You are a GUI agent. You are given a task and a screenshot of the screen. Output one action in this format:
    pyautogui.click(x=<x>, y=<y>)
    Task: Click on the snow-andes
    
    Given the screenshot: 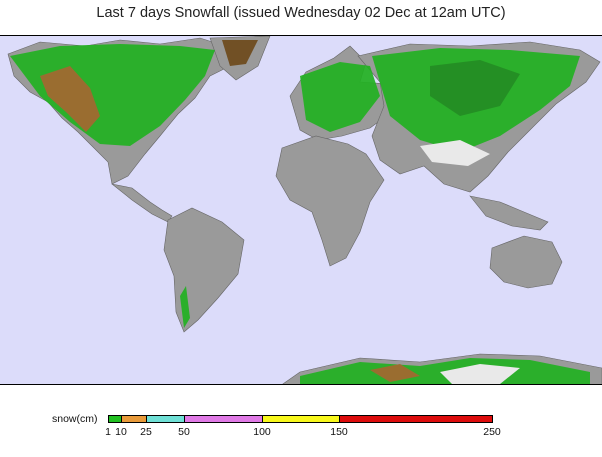 What is the action you would take?
    pyautogui.click(x=185, y=307)
    